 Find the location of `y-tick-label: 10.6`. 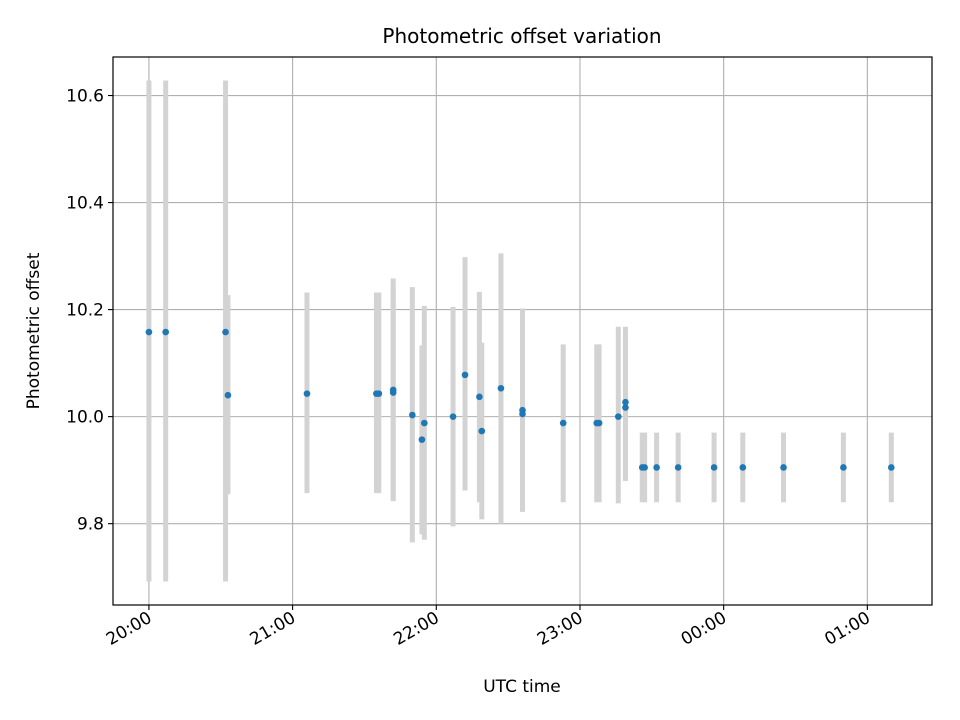

y-tick-label: 10.6 is located at coordinates (85, 97).